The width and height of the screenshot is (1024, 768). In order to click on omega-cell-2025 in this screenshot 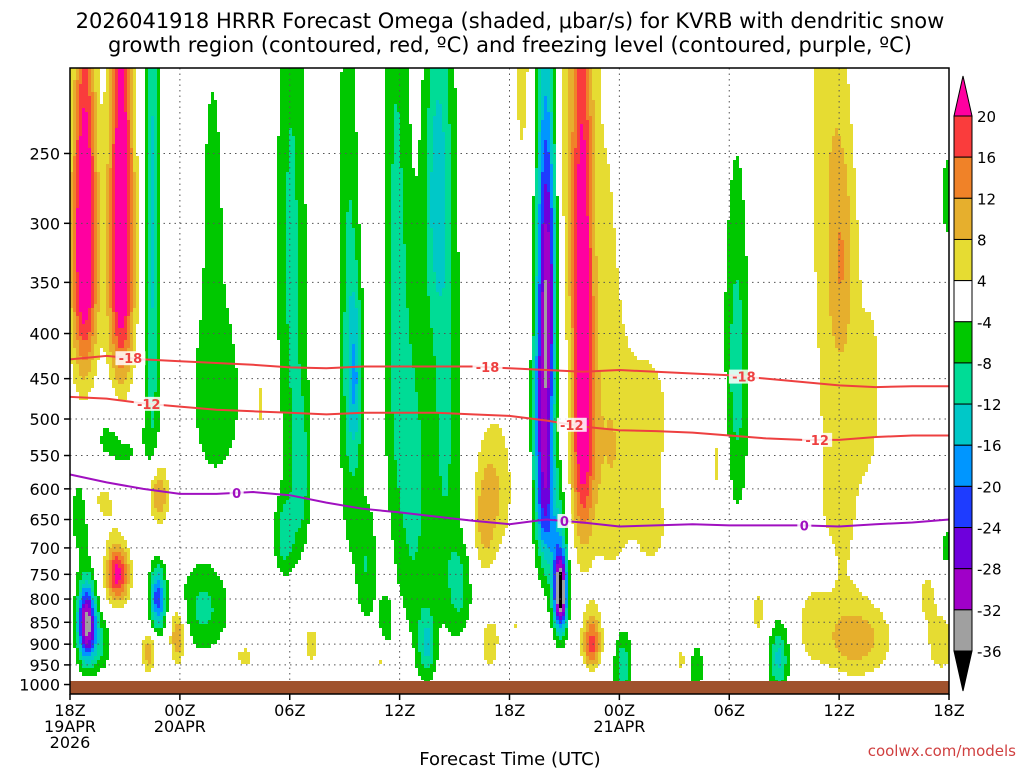, I will do `click(113, 234)`.